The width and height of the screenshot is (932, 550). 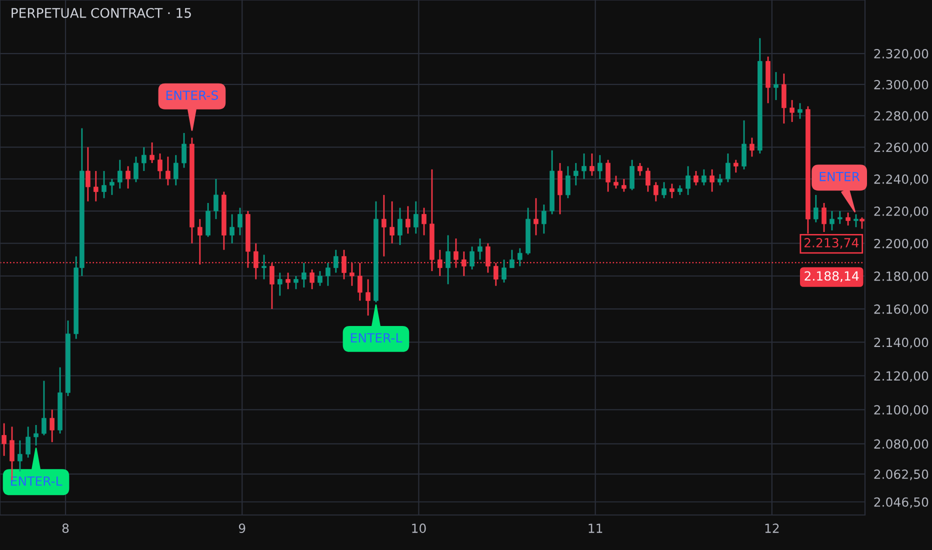 I want to click on y-tick-label: 2.046,50, so click(x=901, y=502).